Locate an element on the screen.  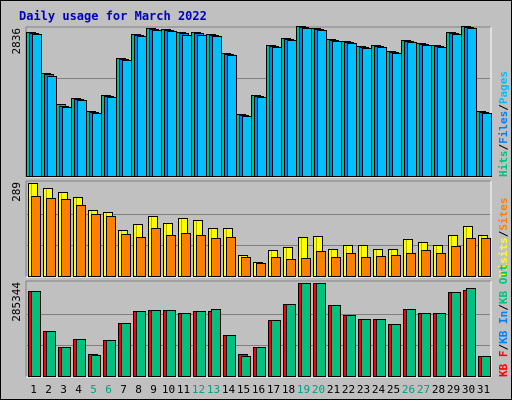
x-tick-label-day-16: 16 is located at coordinates (258, 389).